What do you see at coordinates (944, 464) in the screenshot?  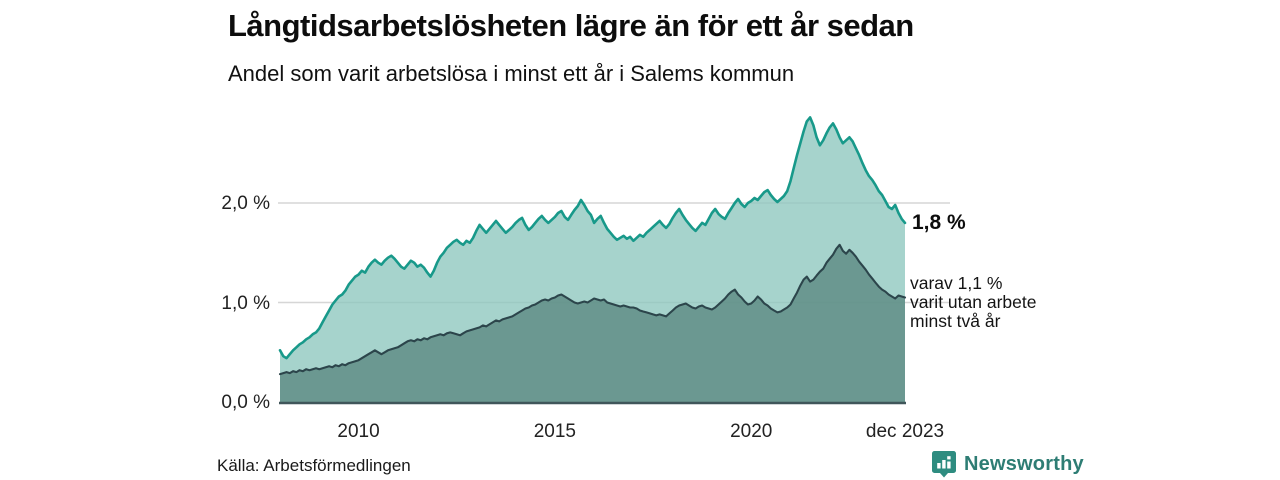 I see `bar-chart-pin-icon` at bounding box center [944, 464].